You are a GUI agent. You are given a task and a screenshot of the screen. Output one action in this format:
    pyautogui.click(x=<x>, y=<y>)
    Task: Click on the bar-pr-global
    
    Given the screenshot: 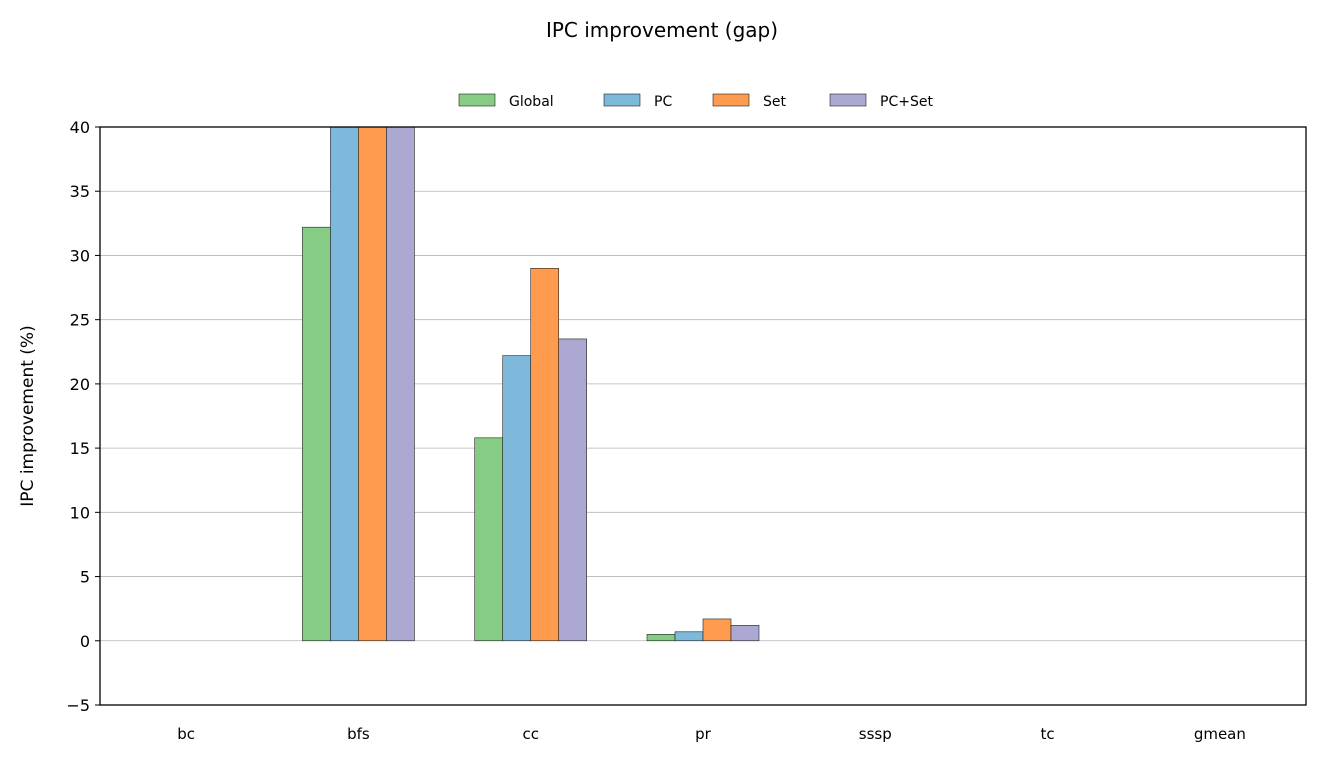 What is the action you would take?
    pyautogui.click(x=661, y=638)
    